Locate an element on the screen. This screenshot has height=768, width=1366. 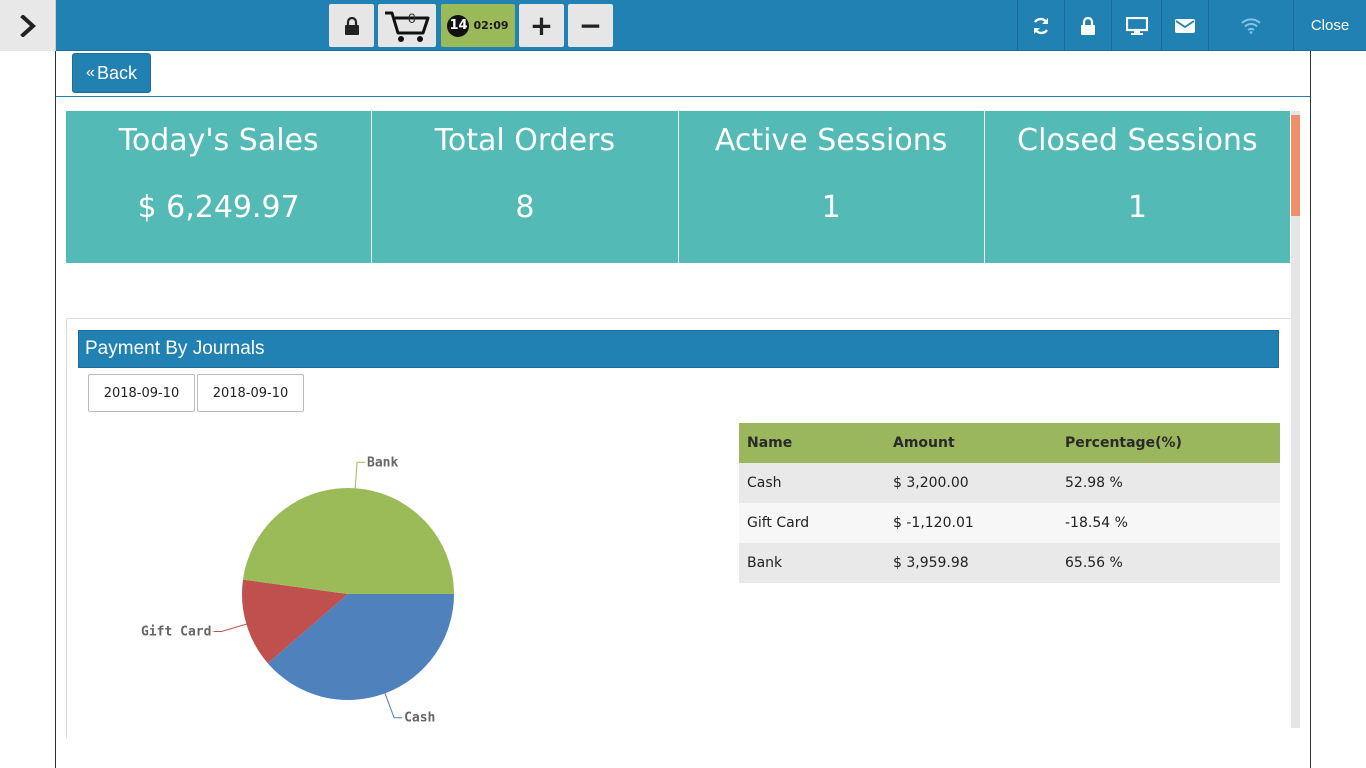
scrollbar is located at coordinates (1295, 419).